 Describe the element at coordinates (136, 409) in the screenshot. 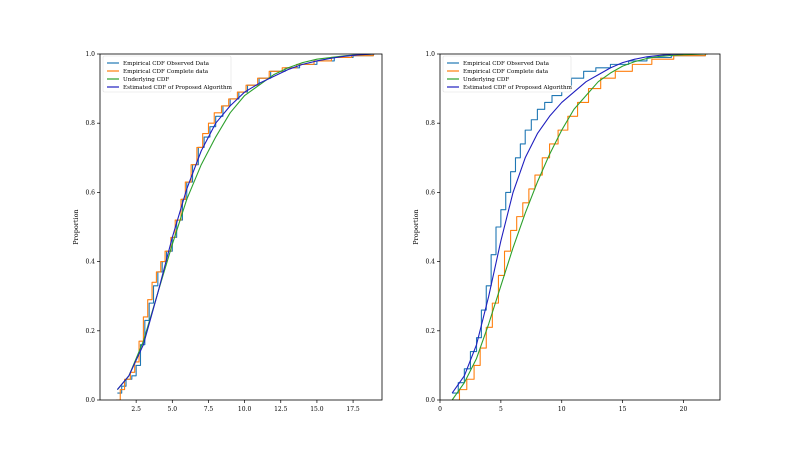

I see `x-tick-label: 2.5` at that location.